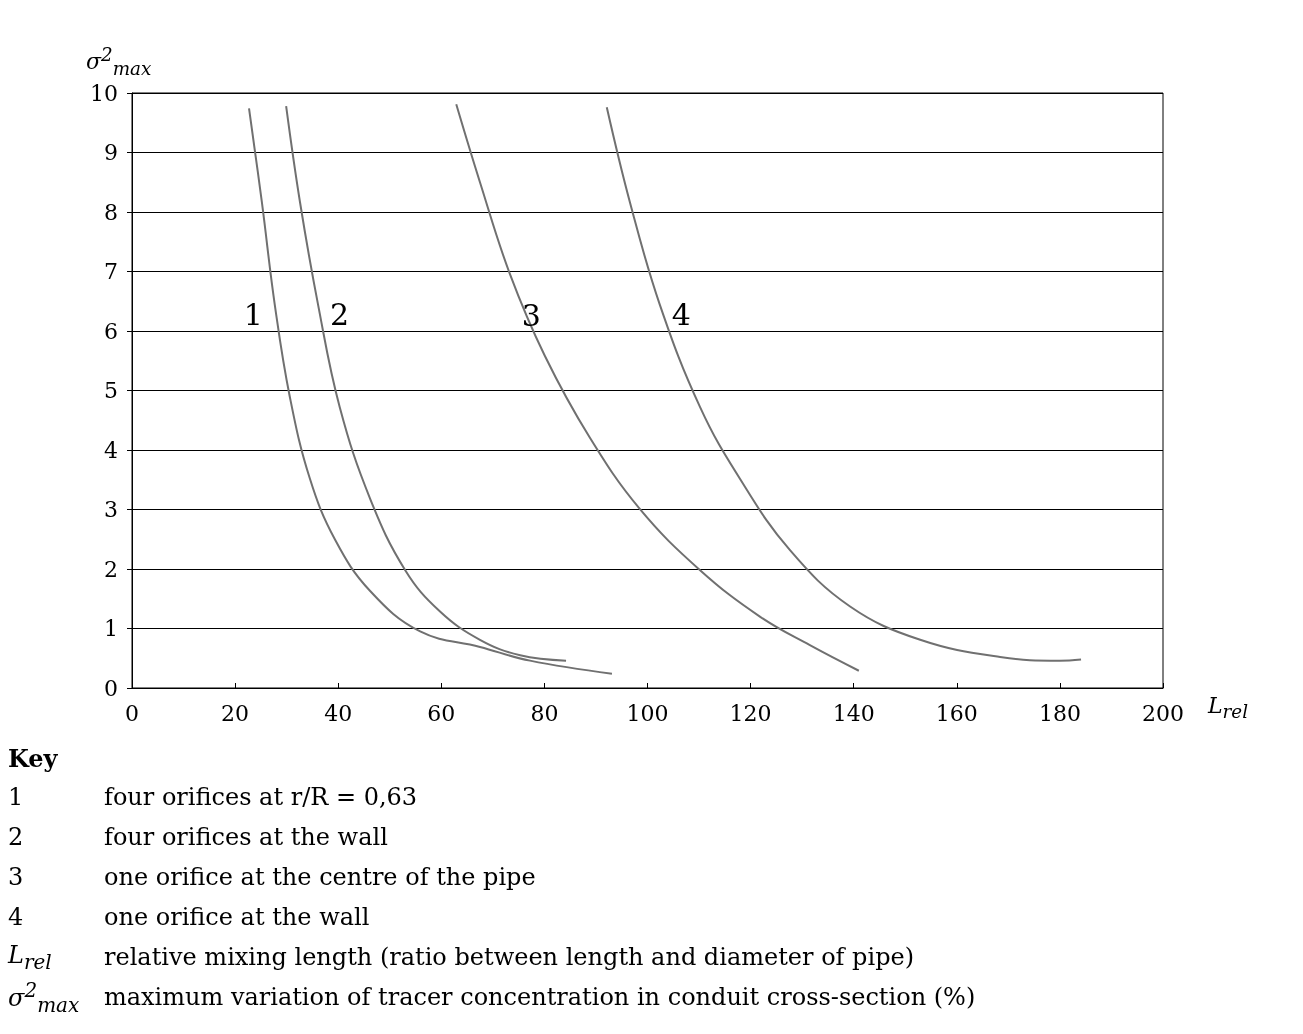  I want to click on x-axis-title: L$_{rel}$, so click(1228, 708).